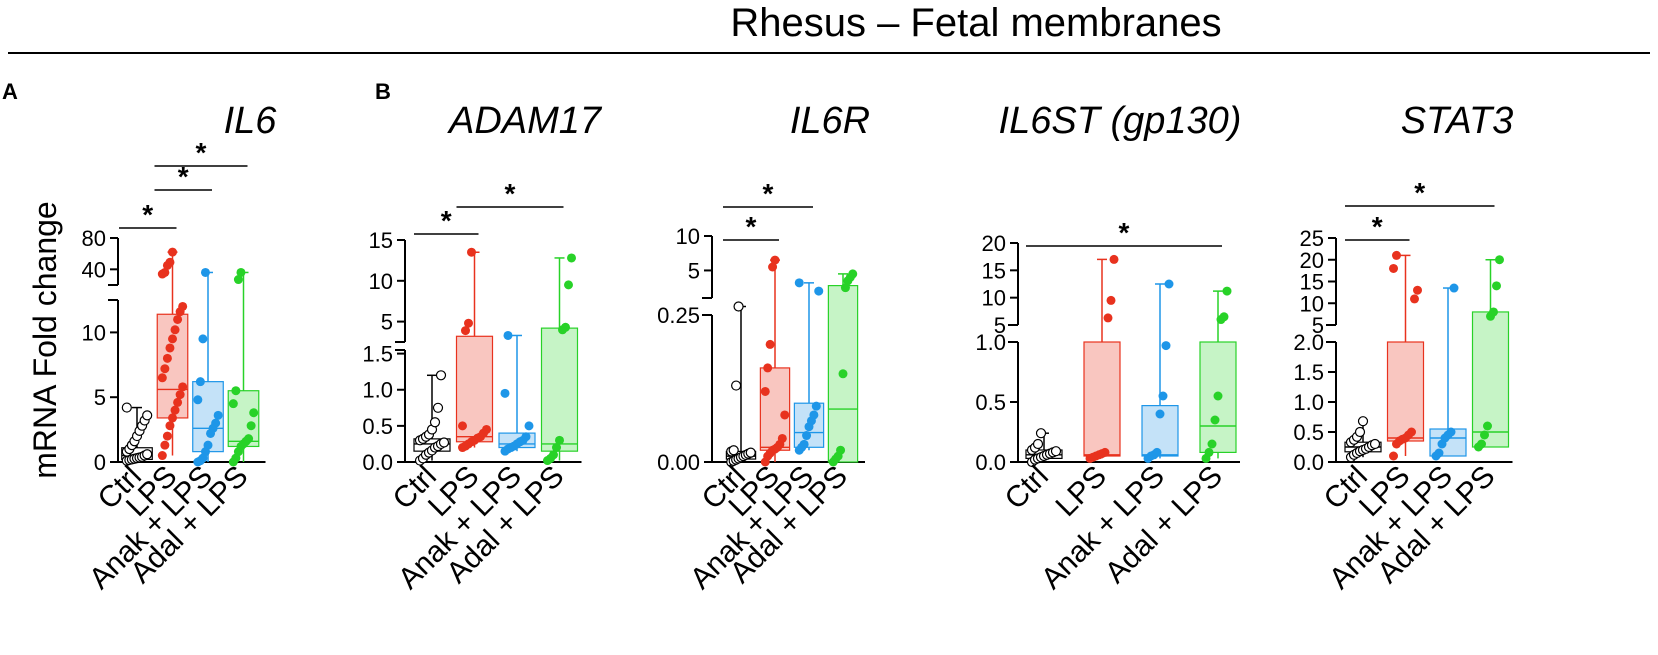  I want to click on y-tick-label: 0, so click(100, 462).